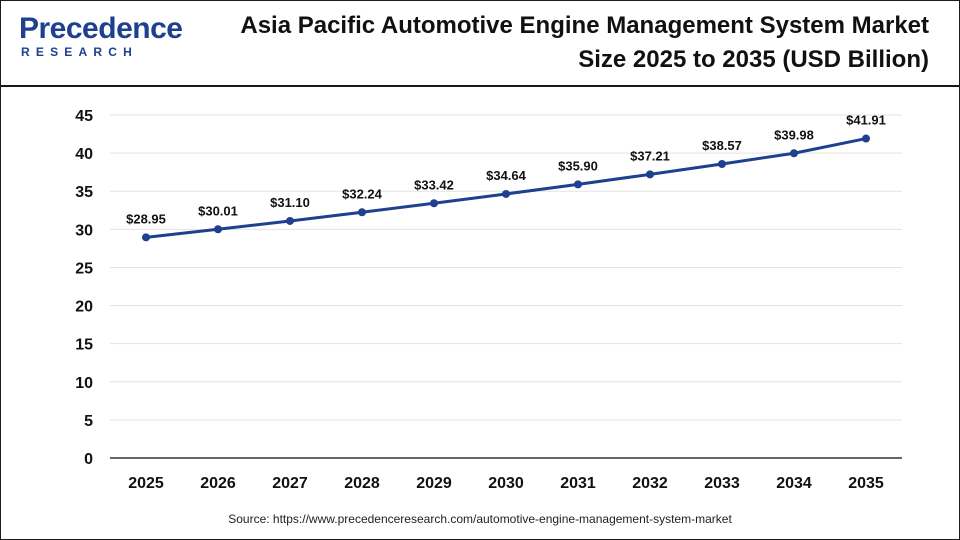  Describe the element at coordinates (146, 218) in the screenshot. I see `data-label: $28.95` at that location.